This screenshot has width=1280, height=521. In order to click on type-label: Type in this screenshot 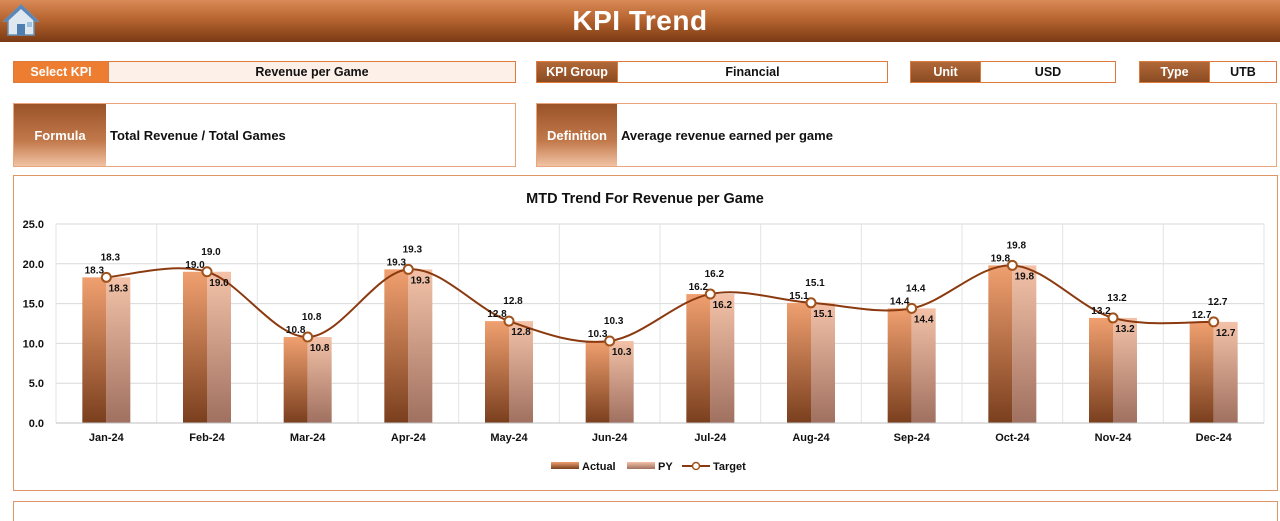, I will do `click(1174, 72)`.